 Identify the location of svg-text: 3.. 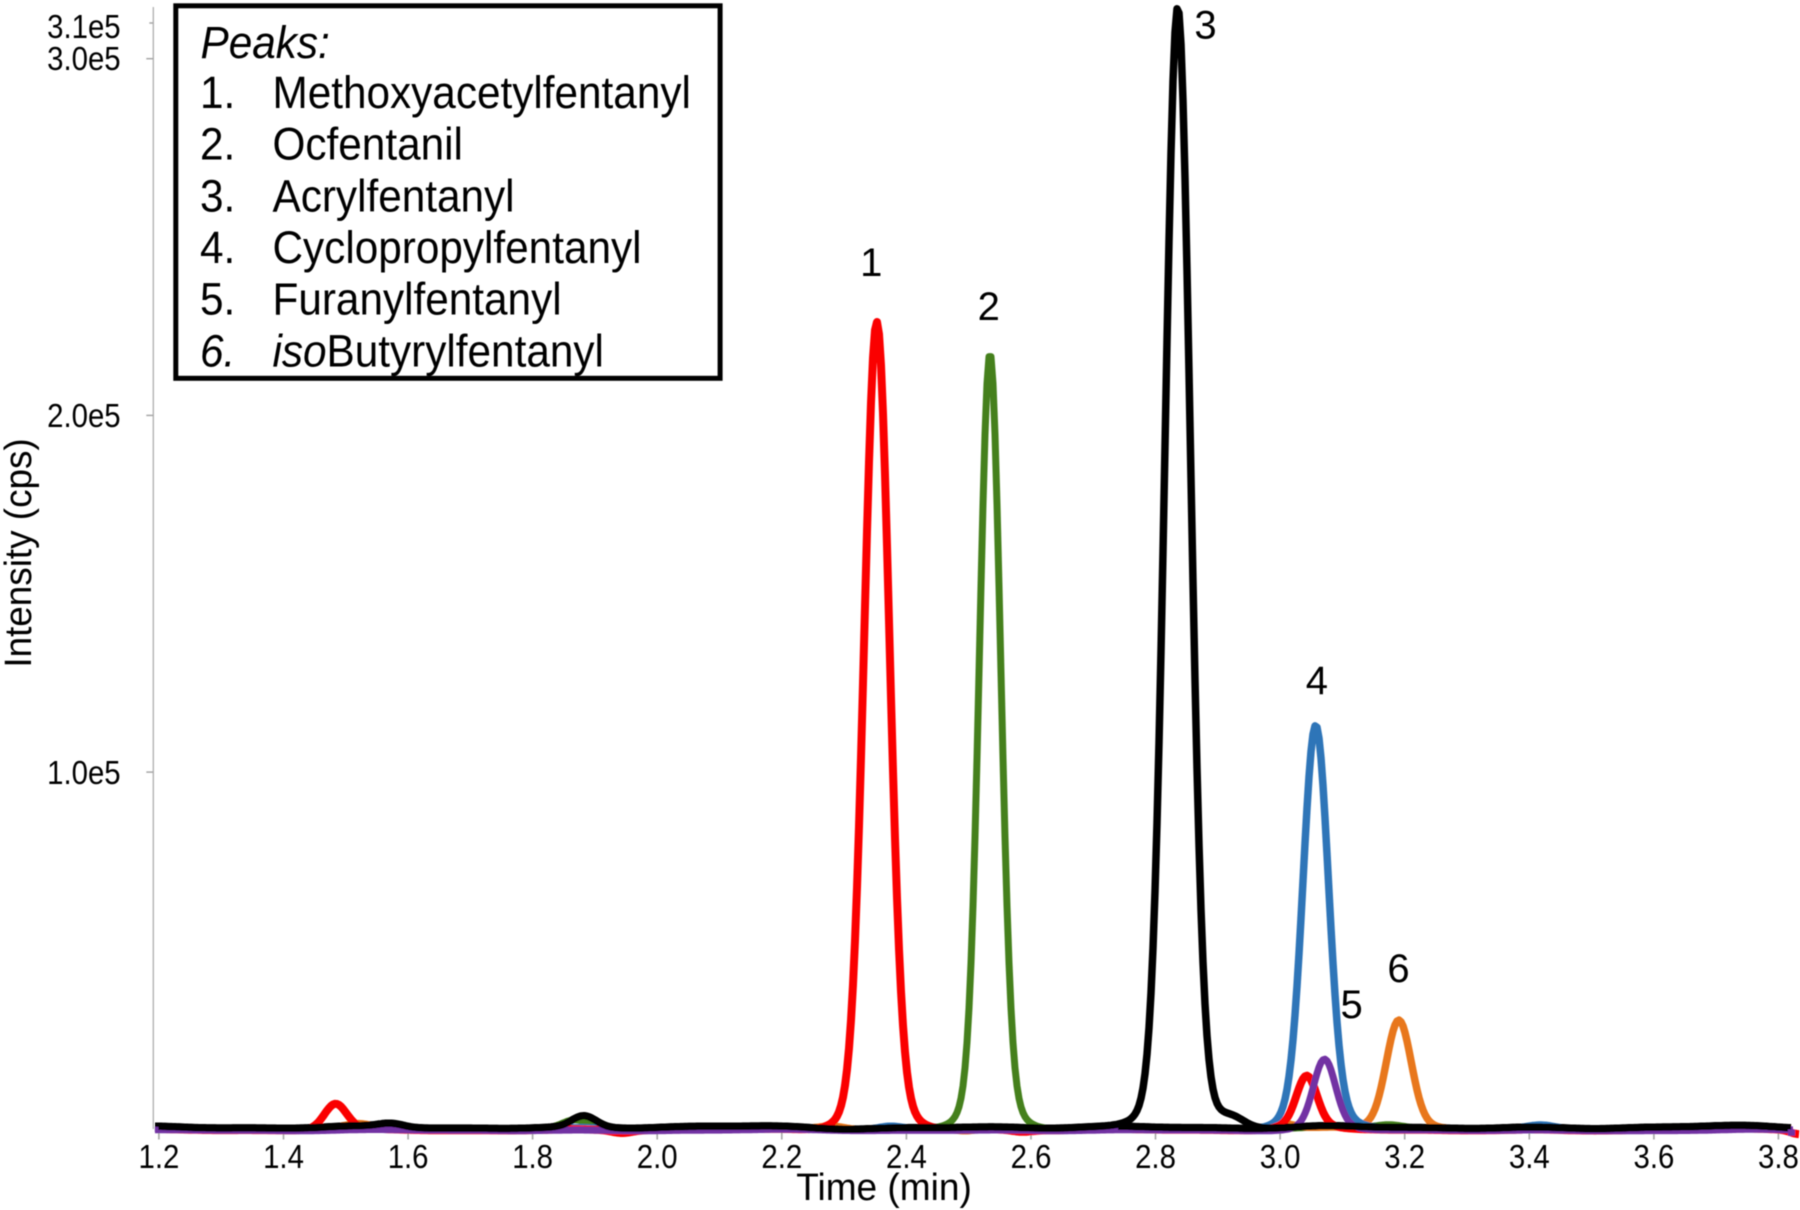
(217, 196).